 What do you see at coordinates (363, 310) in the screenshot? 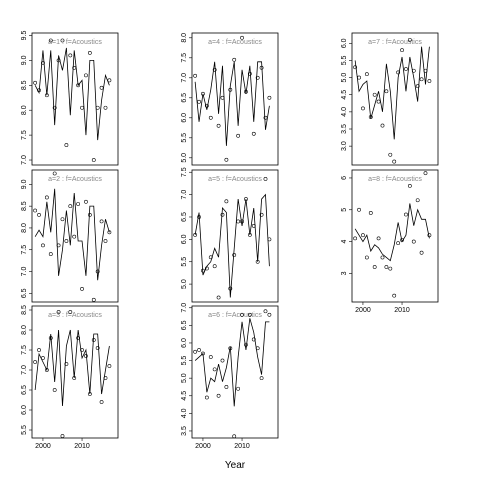
I see `x-tick-label: 2000` at bounding box center [363, 310].